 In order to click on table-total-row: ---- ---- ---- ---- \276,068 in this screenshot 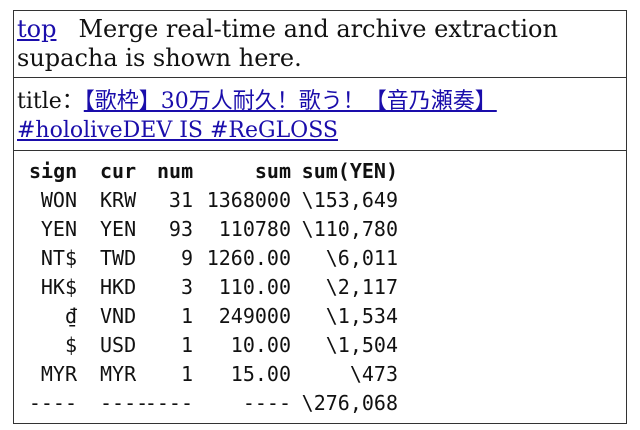, I will do `click(320, 403)`.